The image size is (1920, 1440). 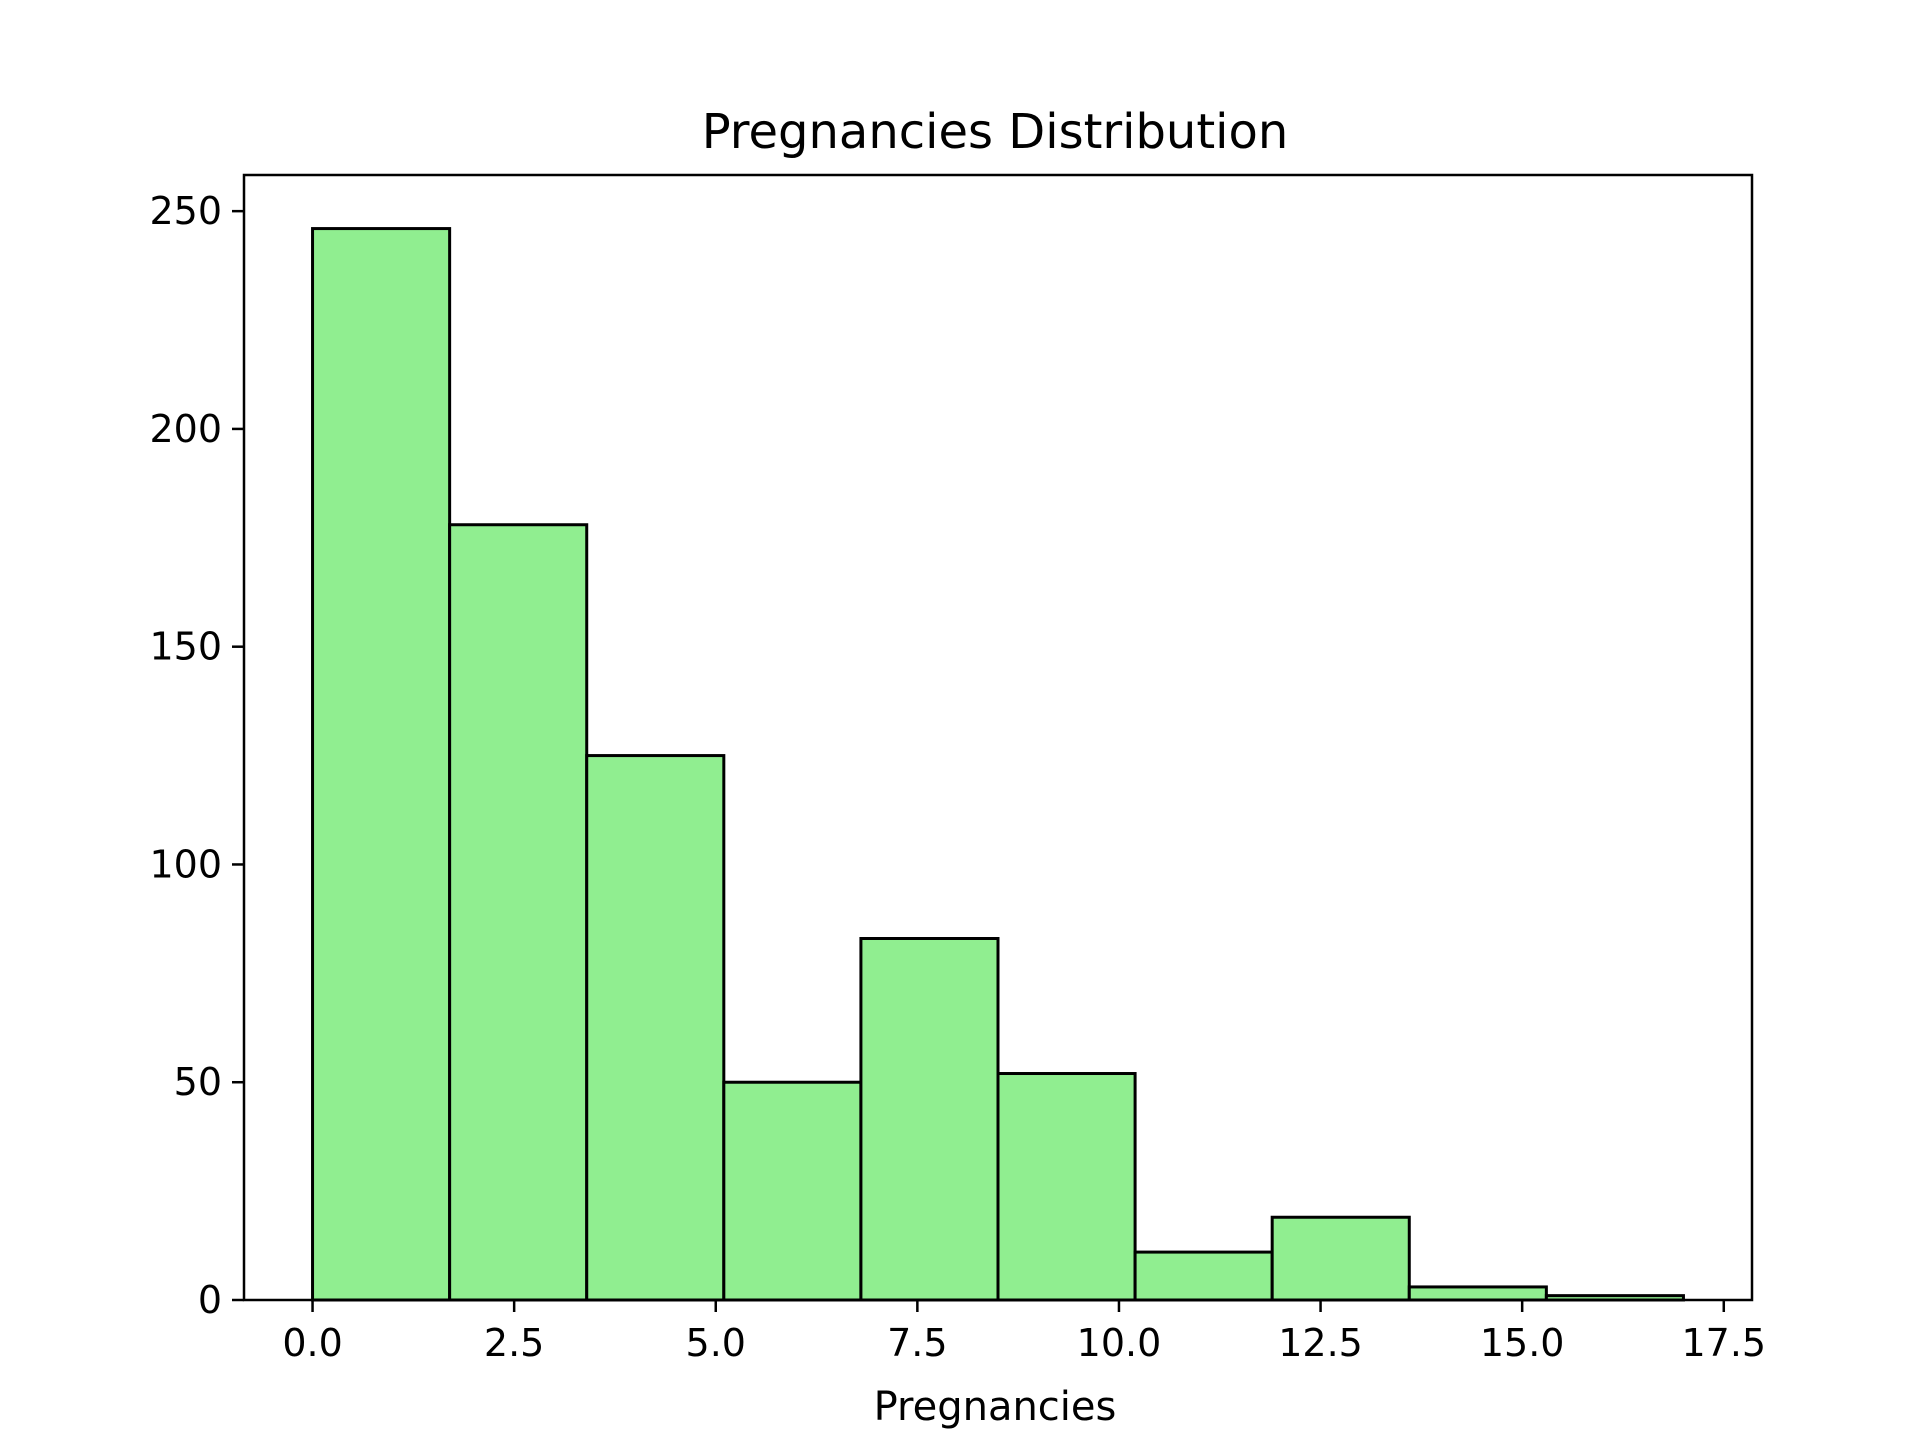 What do you see at coordinates (1024, 1332) in the screenshot?
I see `x-axis-ticks: 0.0 2.5 5.0 7.5 10.0 12.5 15.0 17.5` at bounding box center [1024, 1332].